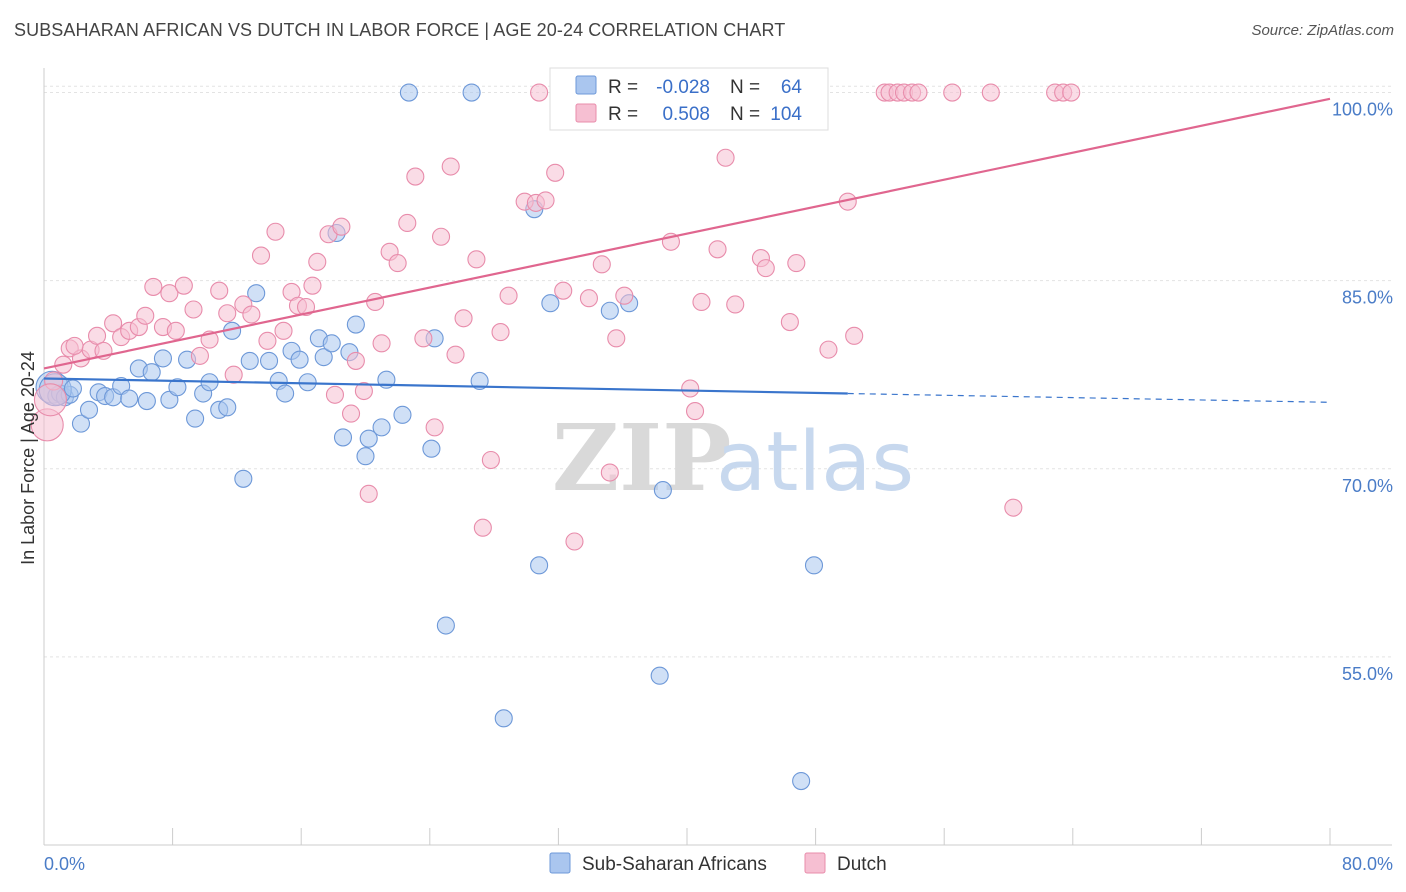  Describe the element at coordinates (745, 114) in the screenshot. I see `legend-n-label-2: N =` at that location.